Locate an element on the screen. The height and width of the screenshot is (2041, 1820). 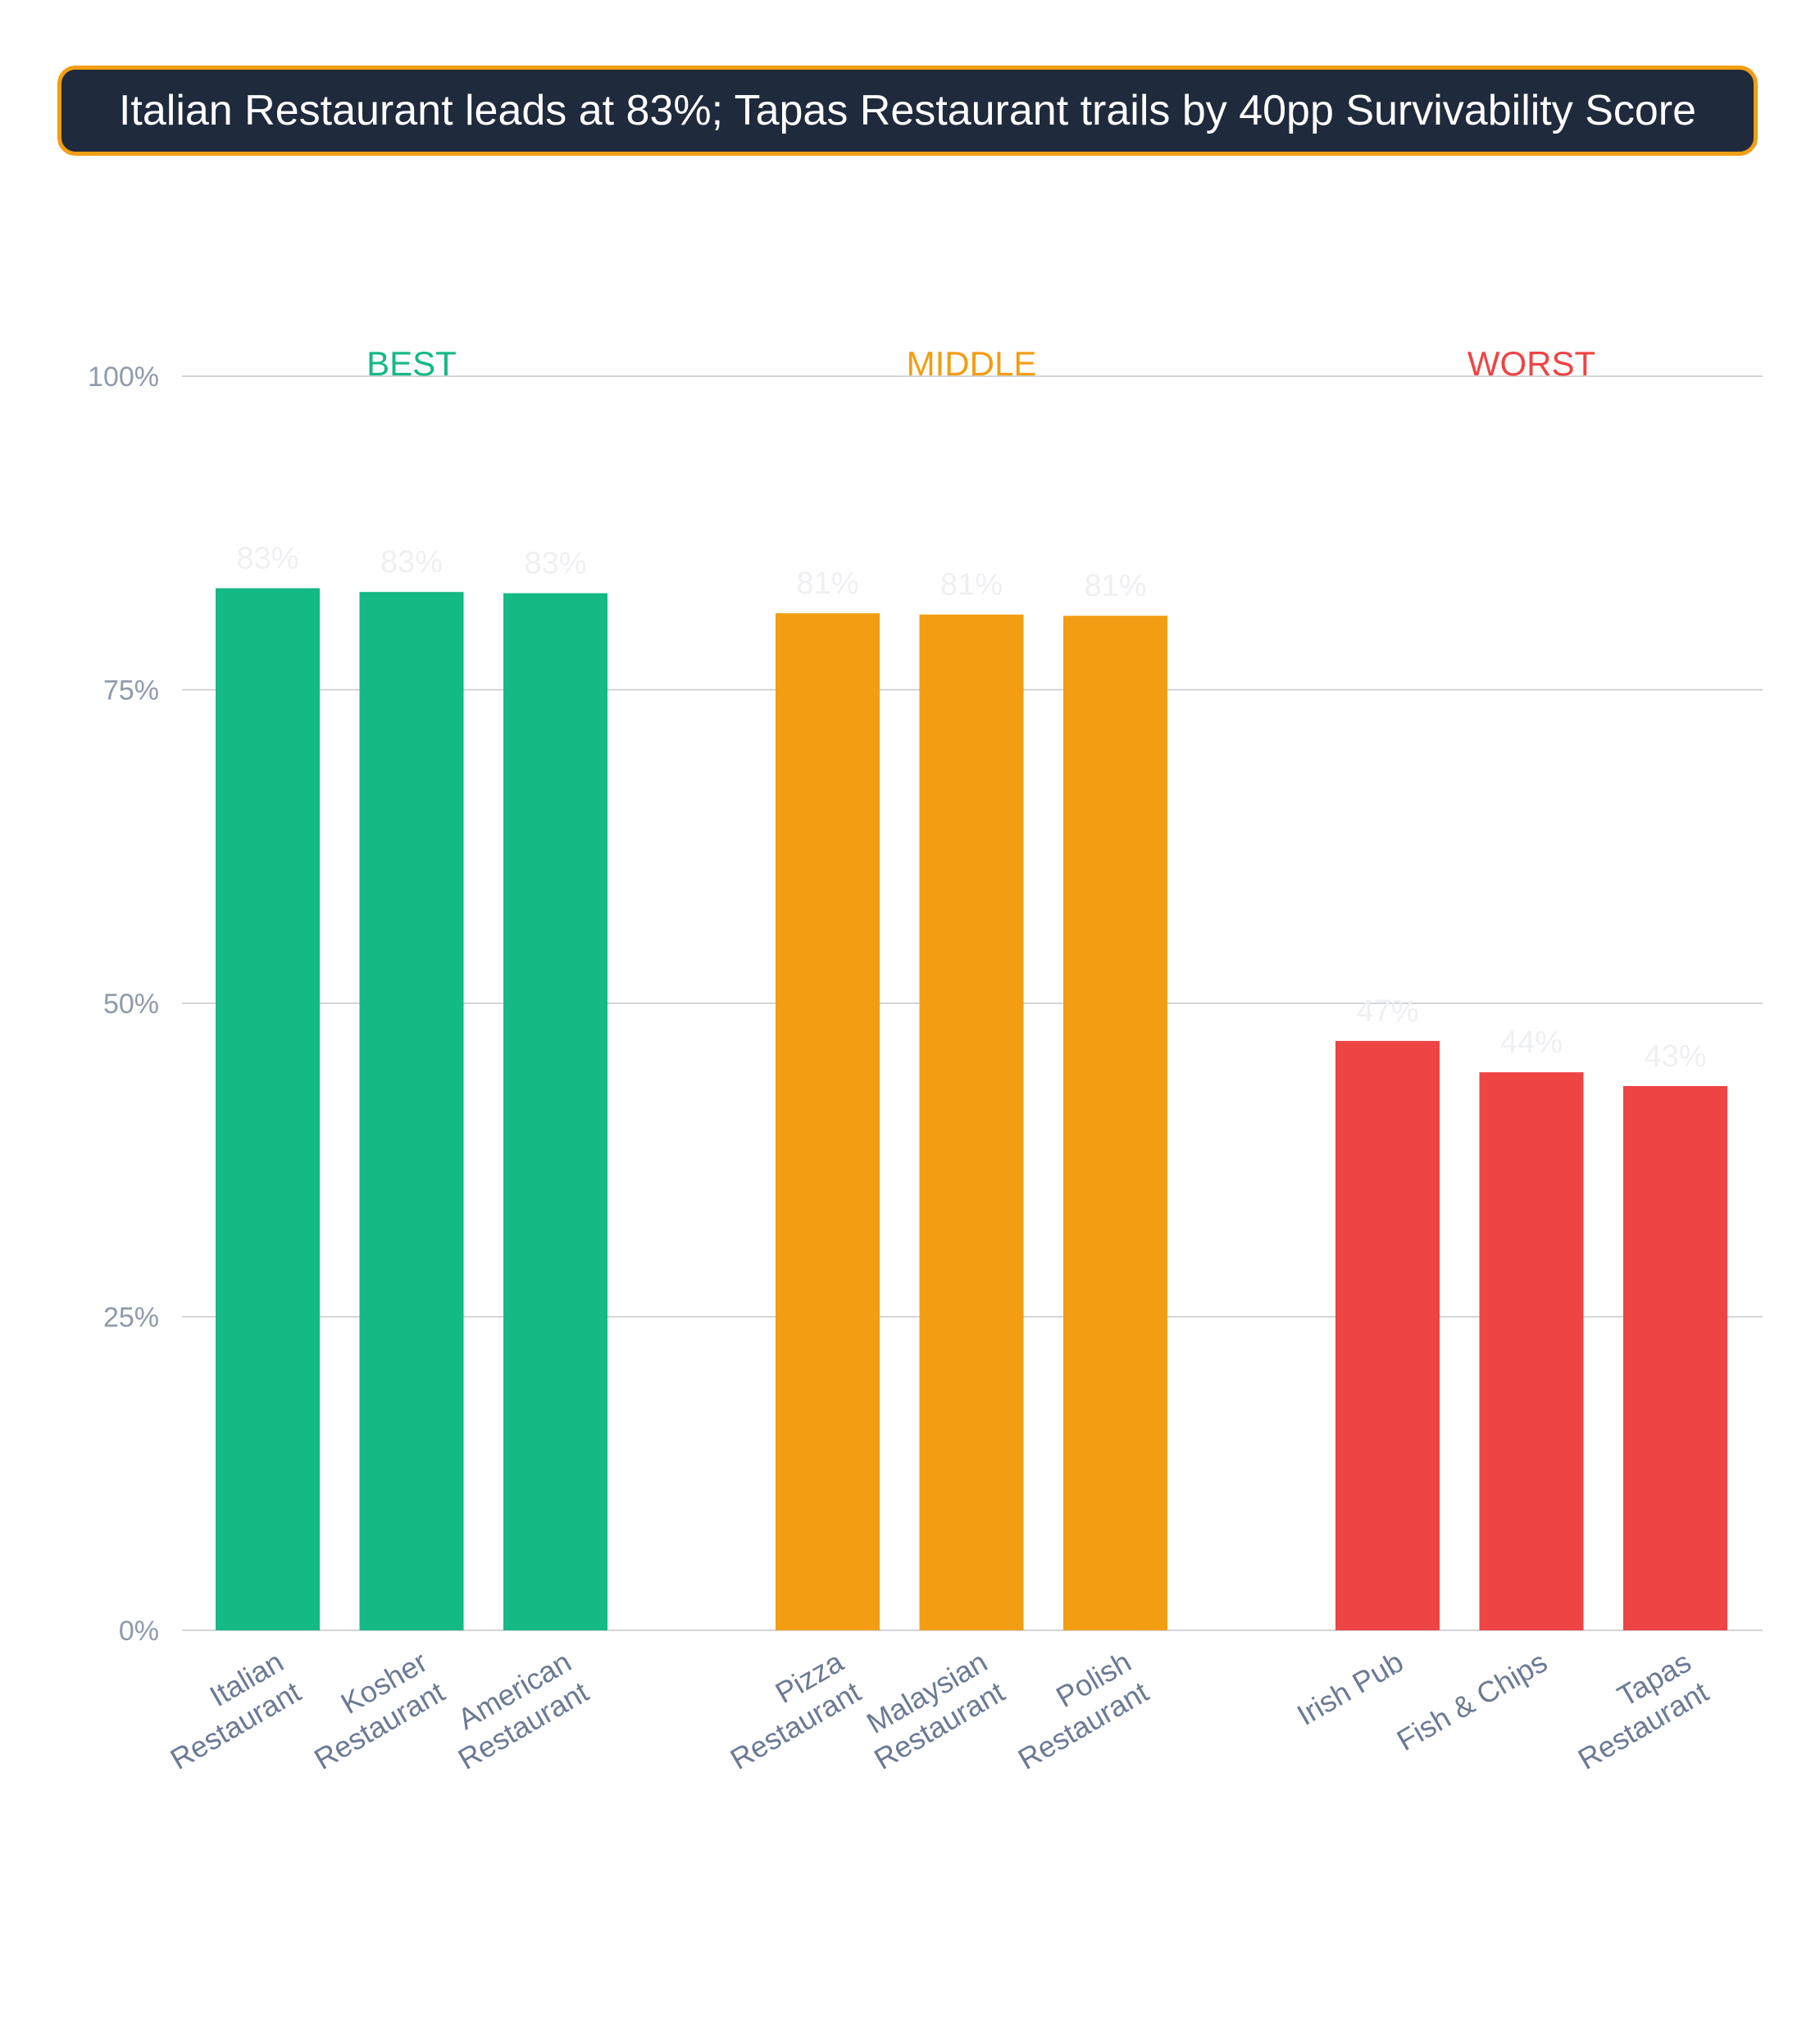
category-label: Fish & Chips is located at coordinates (1472, 1700).